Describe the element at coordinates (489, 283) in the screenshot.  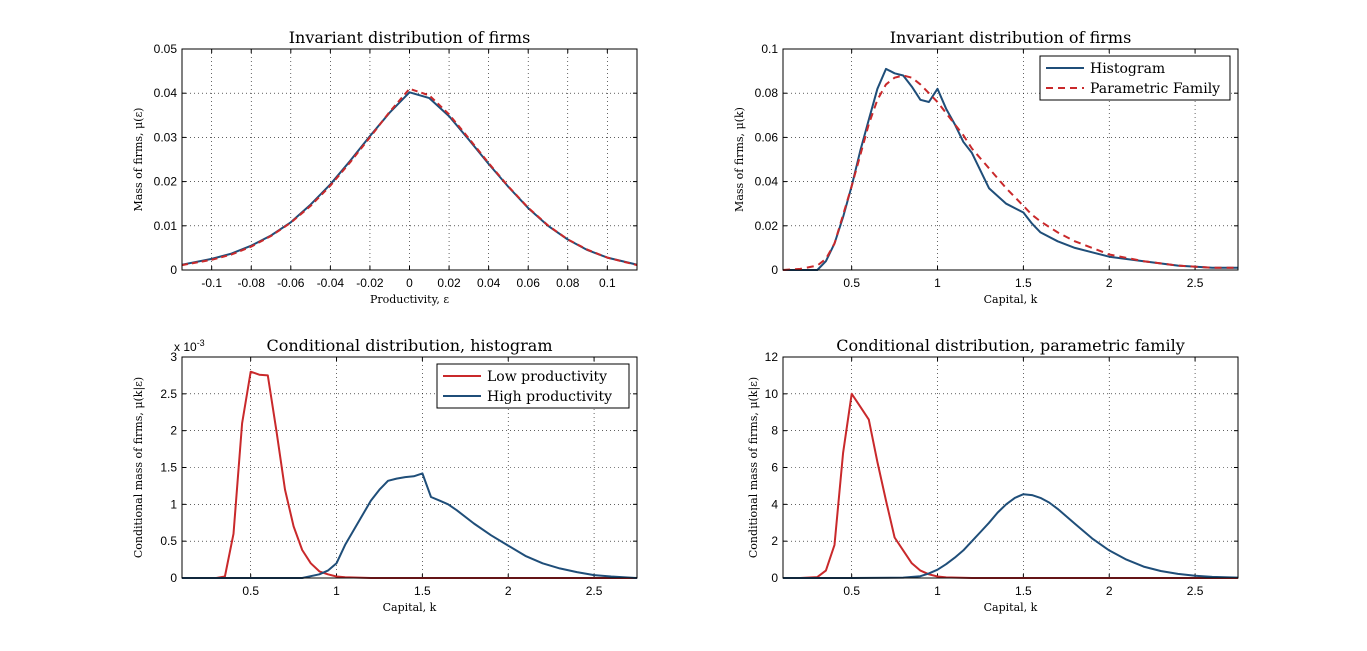
I see `x-tick-label: 0.04` at that location.